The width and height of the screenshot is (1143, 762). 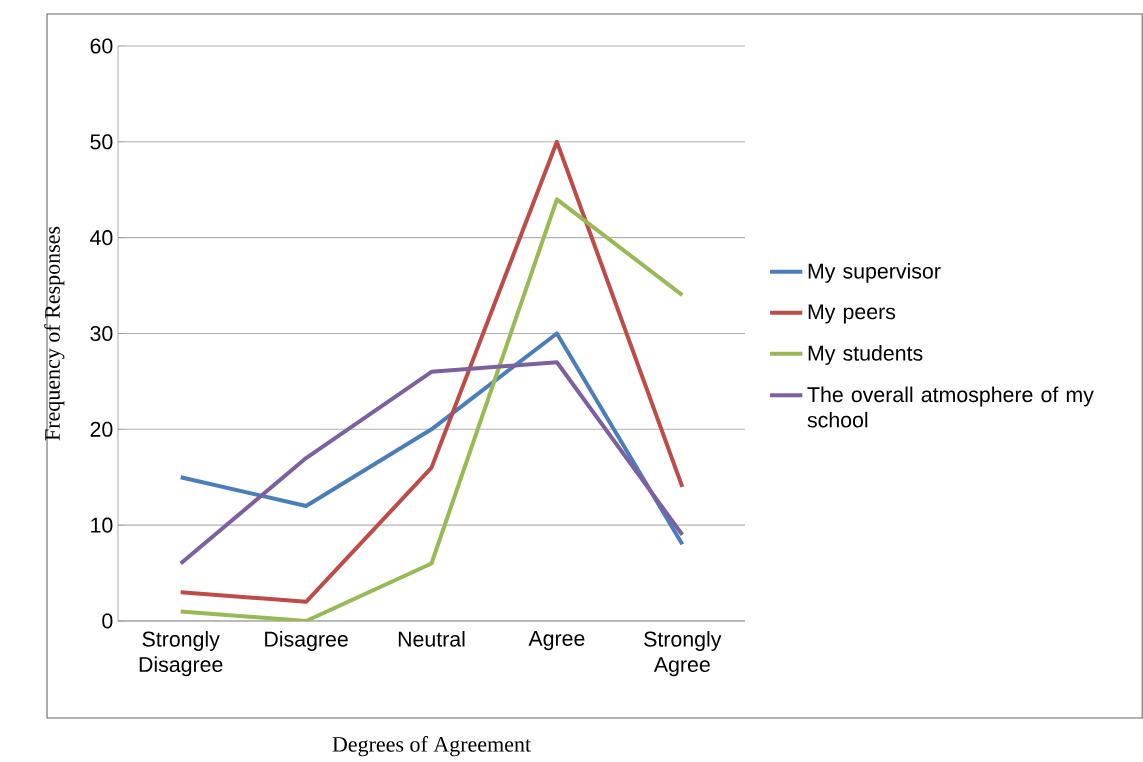 What do you see at coordinates (101, 238) in the screenshot?
I see `y-tick-label: 40` at bounding box center [101, 238].